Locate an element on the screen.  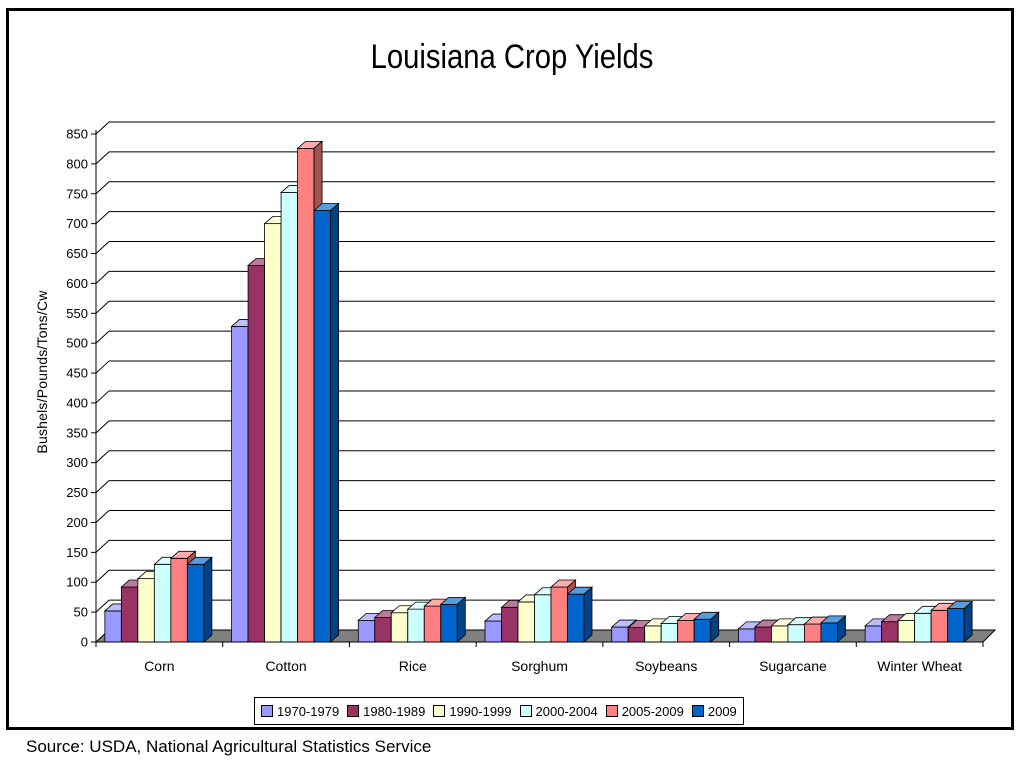
y-tick-label: 500 is located at coordinates (77, 343).